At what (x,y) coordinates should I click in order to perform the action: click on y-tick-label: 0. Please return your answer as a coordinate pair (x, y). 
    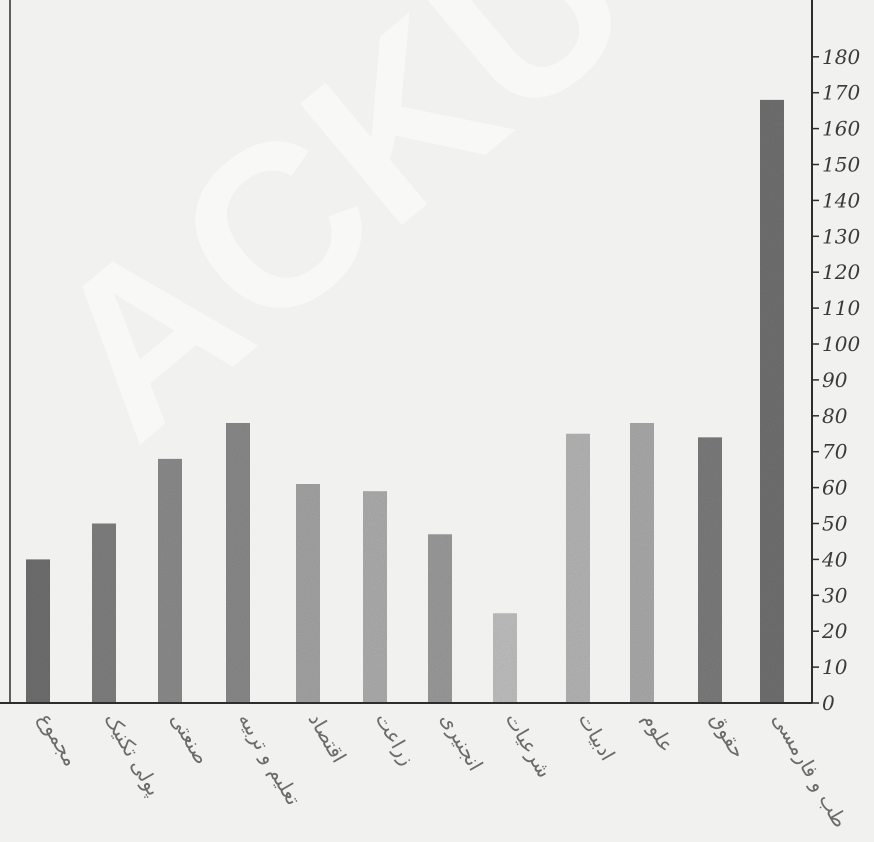
    Looking at the image, I should click on (828, 703).